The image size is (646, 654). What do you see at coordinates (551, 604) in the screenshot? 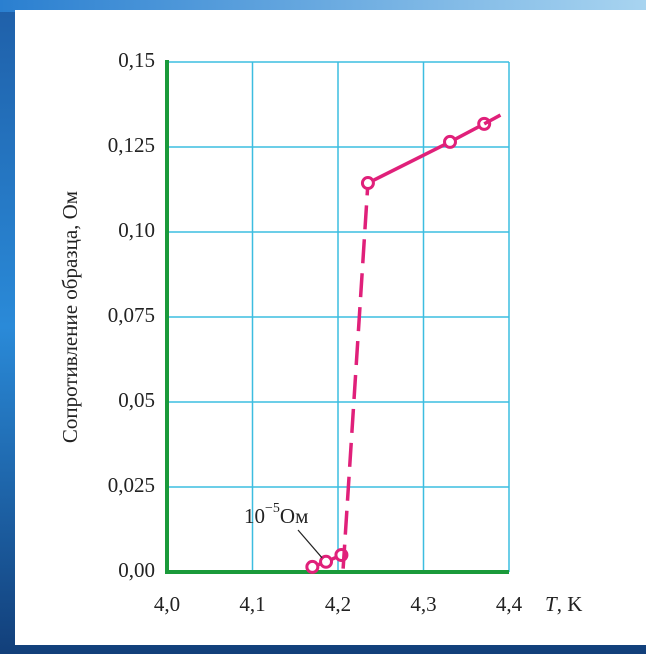
I see `x-axis-symbol: T` at bounding box center [551, 604].